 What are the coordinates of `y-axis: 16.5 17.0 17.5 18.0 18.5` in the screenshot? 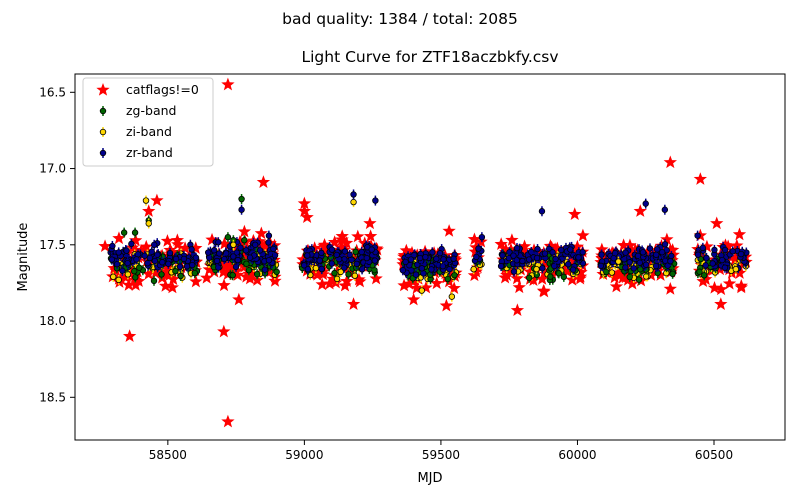 It's located at (57, 244).